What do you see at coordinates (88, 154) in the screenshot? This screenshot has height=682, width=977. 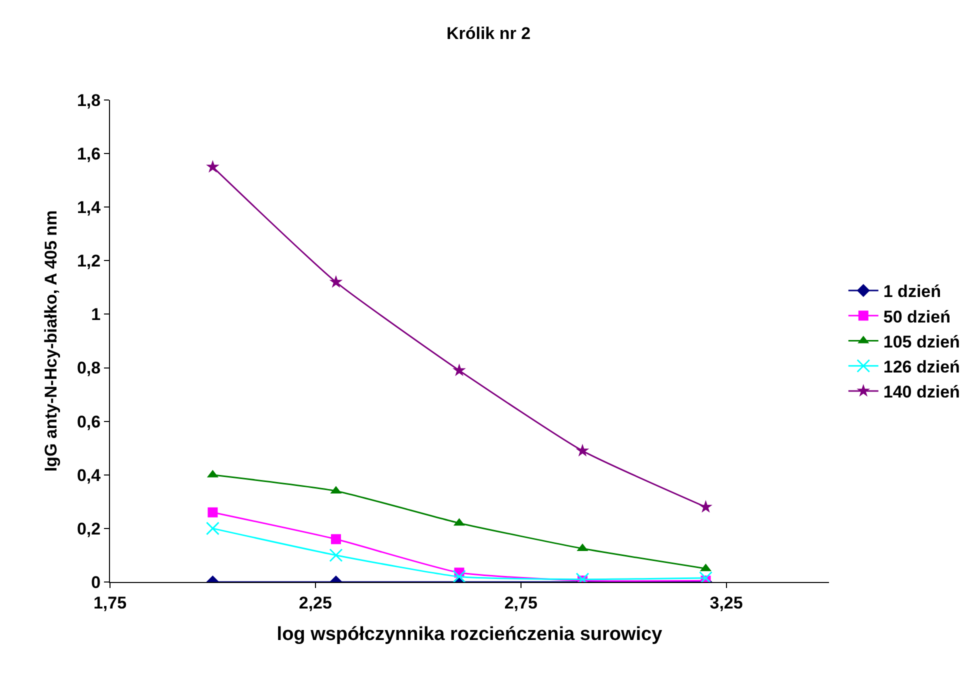 I see `y-tick-label: 1,6` at bounding box center [88, 154].